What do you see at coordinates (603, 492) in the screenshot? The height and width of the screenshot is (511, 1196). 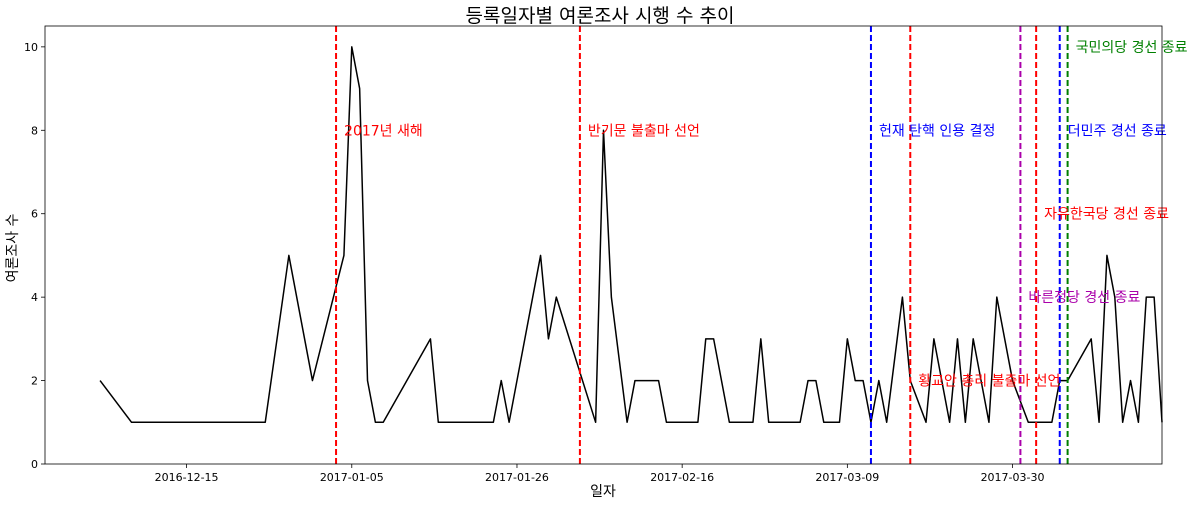 I see `x-axis-label: 일자` at bounding box center [603, 492].